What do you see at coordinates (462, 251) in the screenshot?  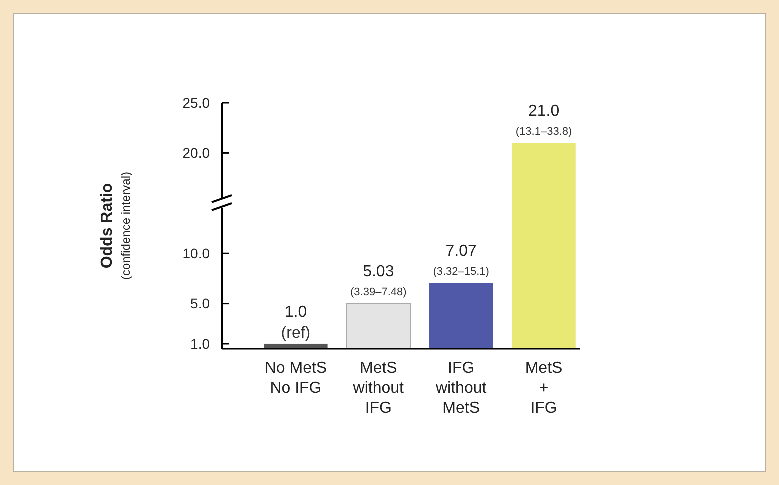 I see `data-label: 7.07` at bounding box center [462, 251].